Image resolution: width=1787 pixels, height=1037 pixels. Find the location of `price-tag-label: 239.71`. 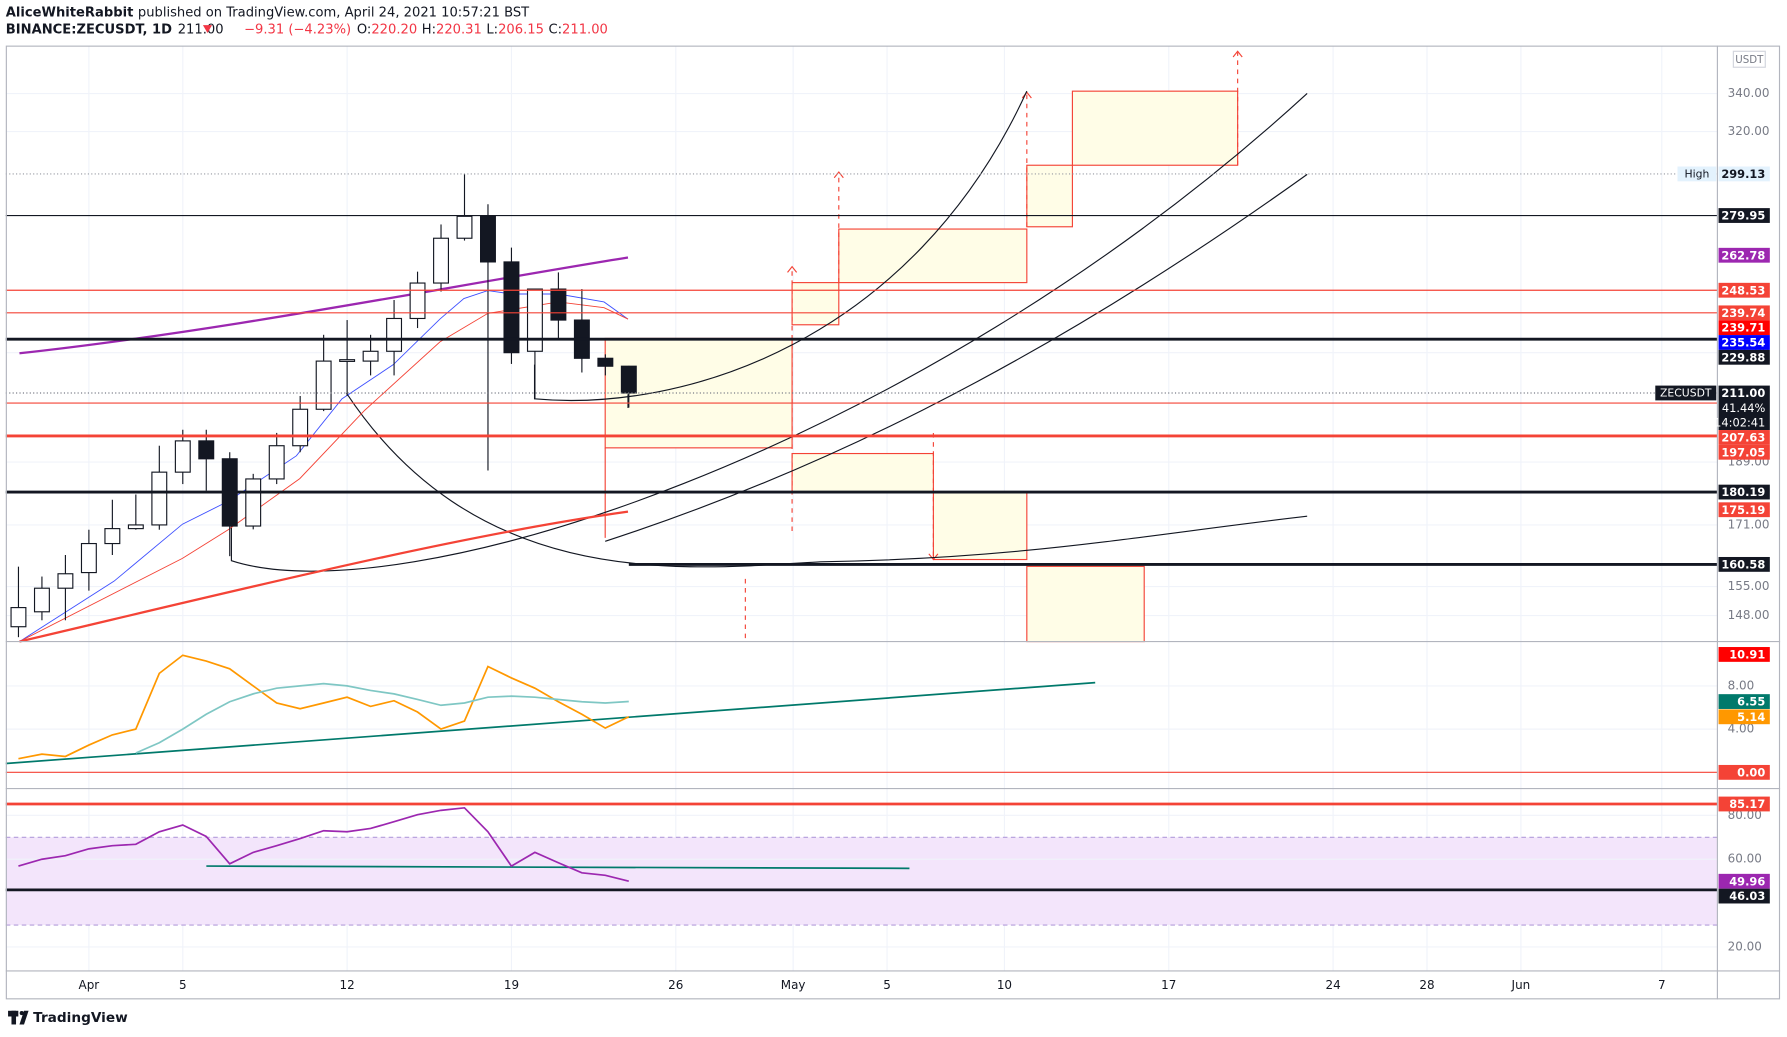

price-tag-label: 239.71 is located at coordinates (1743, 328).